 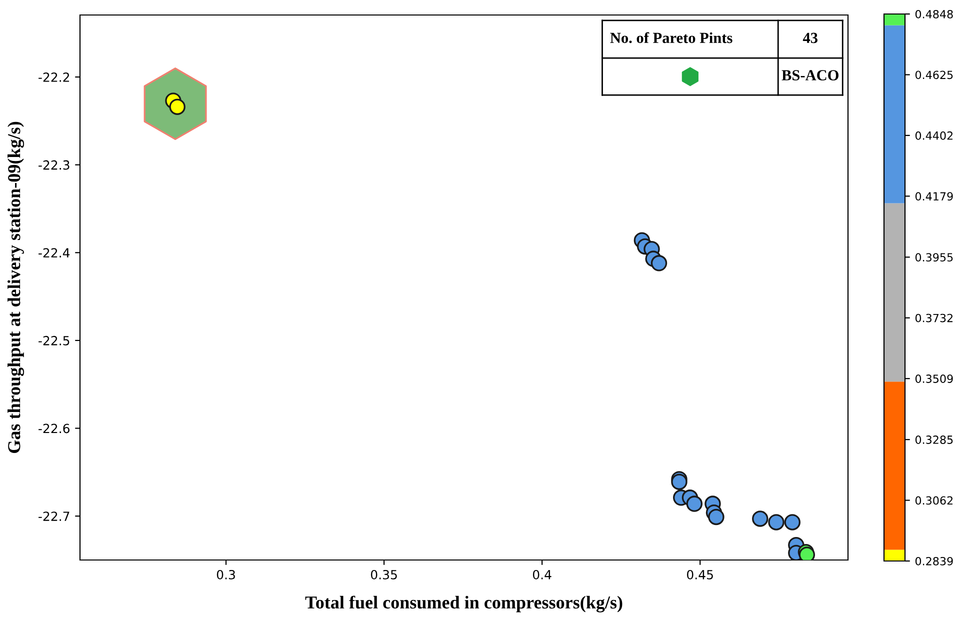 What do you see at coordinates (542, 575) in the screenshot?
I see `x-tick-label: 0.4` at bounding box center [542, 575].